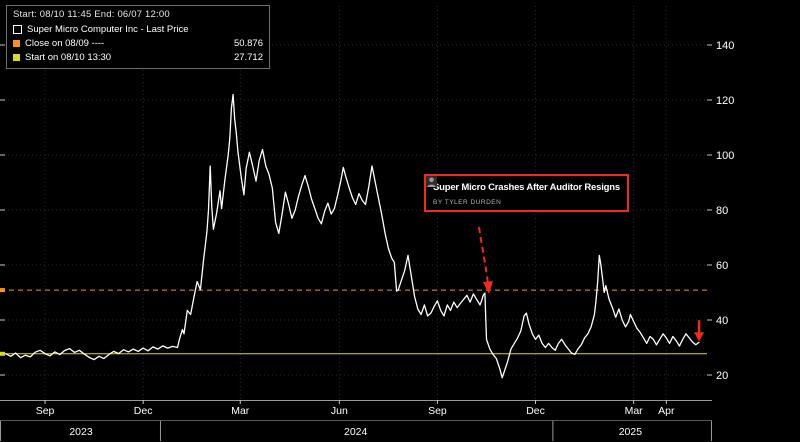 This screenshot has width=800, height=442. I want to click on y-axis-label: 140, so click(725, 46).